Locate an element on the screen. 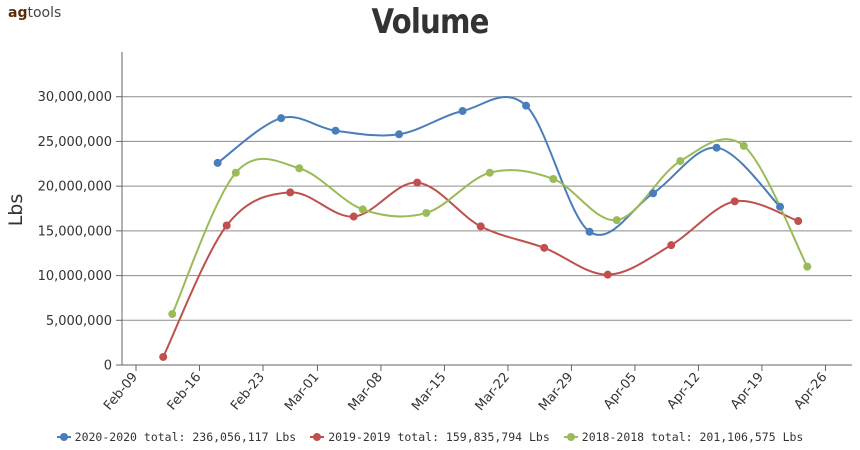 The width and height of the screenshot is (860, 450). agtools-logo: agtools is located at coordinates (34, 13).